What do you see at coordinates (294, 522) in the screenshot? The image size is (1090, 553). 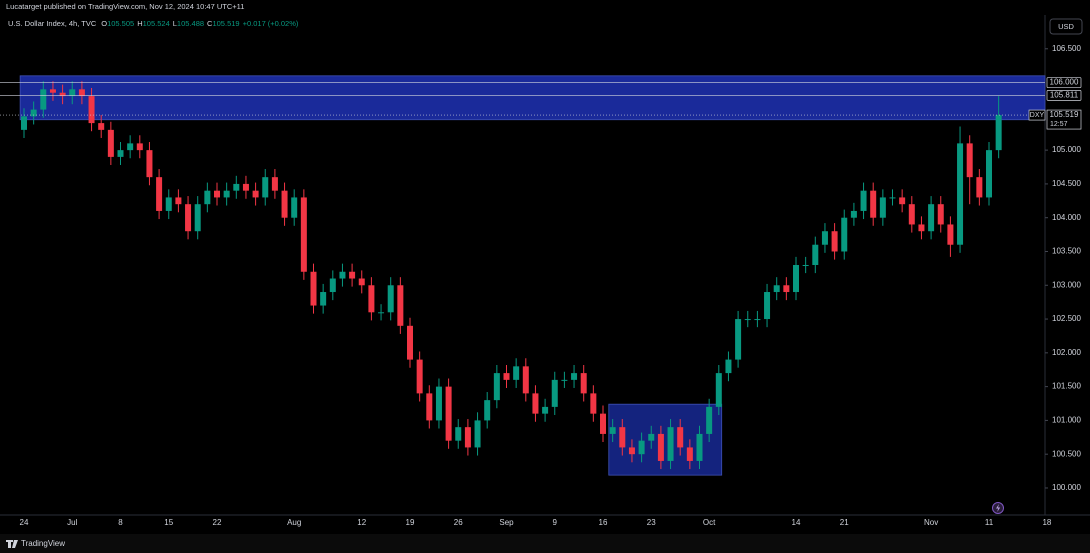 I see `x-tick-label: Aug` at bounding box center [294, 522].